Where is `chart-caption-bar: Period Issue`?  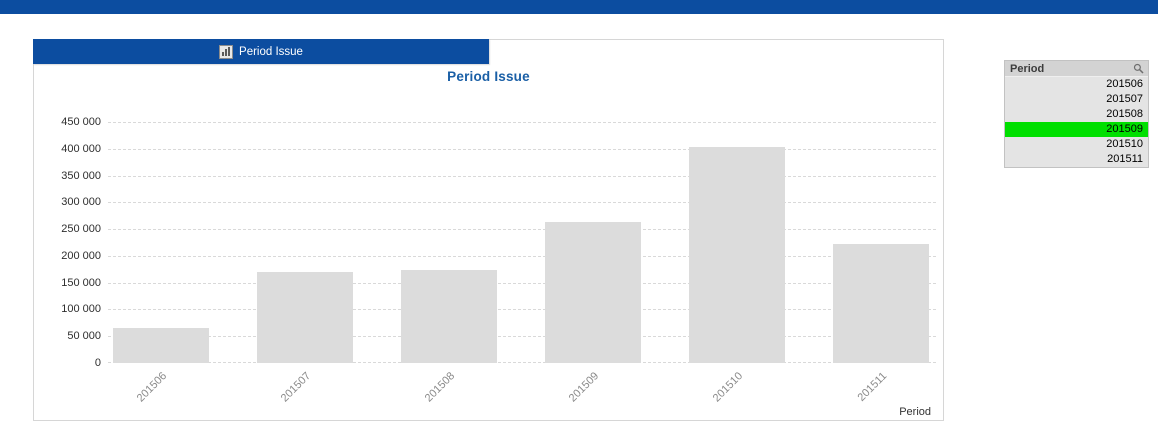 chart-caption-bar: Period Issue is located at coordinates (261, 51).